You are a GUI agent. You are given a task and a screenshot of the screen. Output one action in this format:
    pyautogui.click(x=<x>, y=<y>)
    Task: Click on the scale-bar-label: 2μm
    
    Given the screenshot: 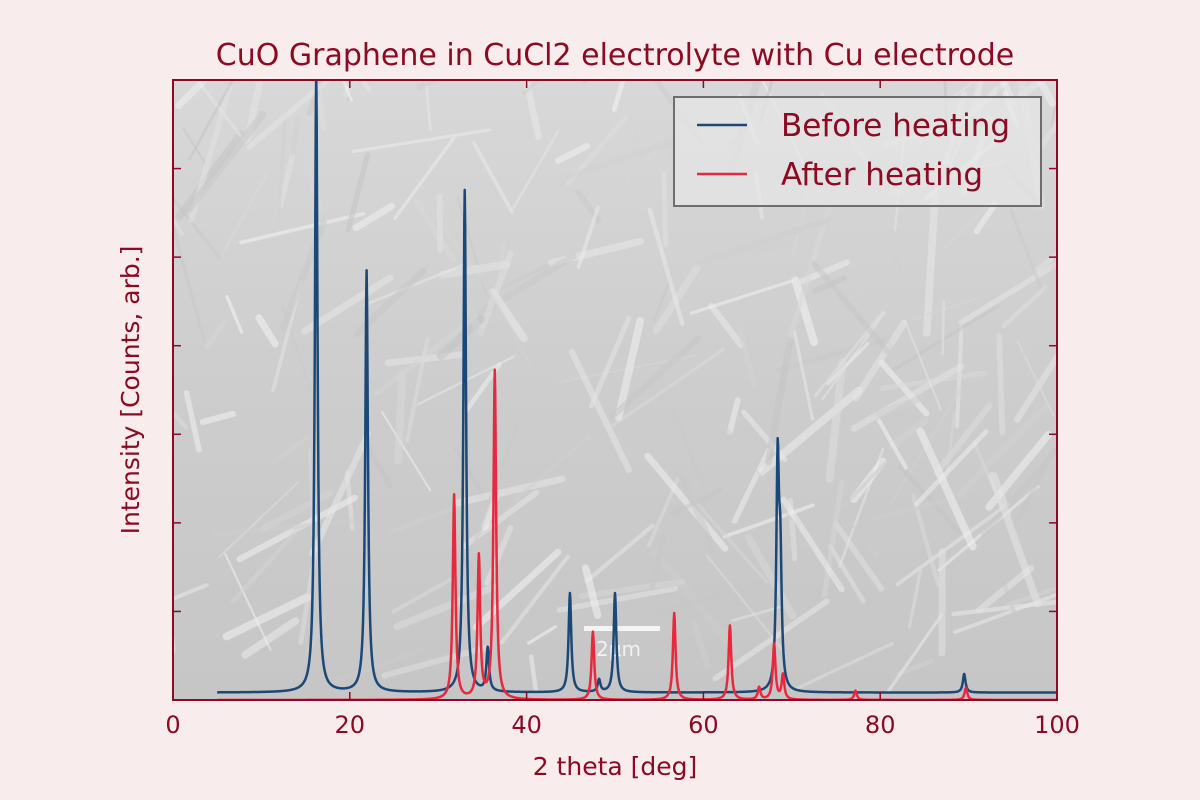 What is the action you would take?
    pyautogui.click(x=618, y=649)
    